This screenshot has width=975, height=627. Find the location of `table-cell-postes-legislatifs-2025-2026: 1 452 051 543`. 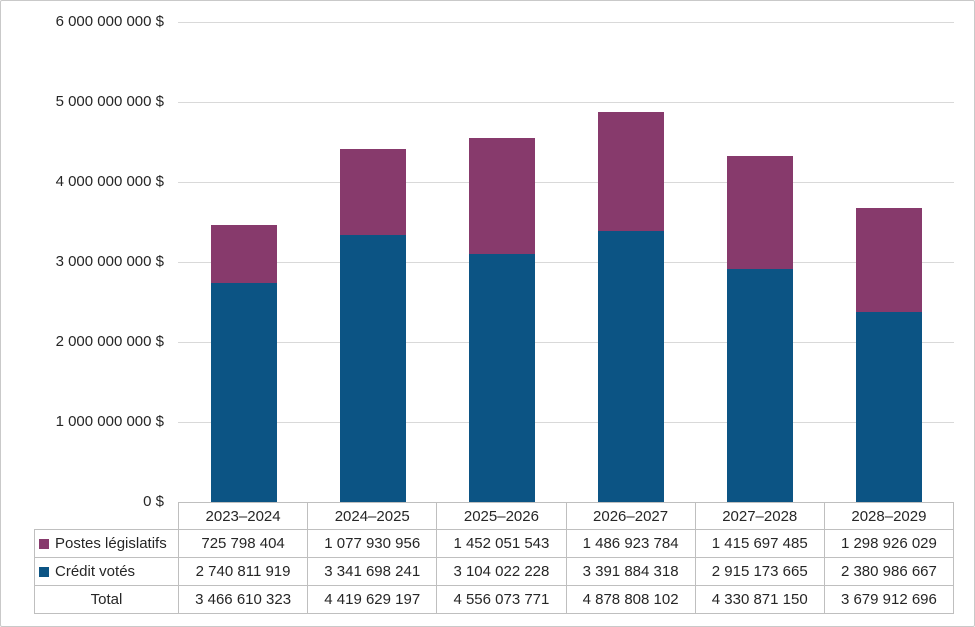

table-cell-postes-legislatifs-2025-2026: 1 452 051 543 is located at coordinates (502, 544).